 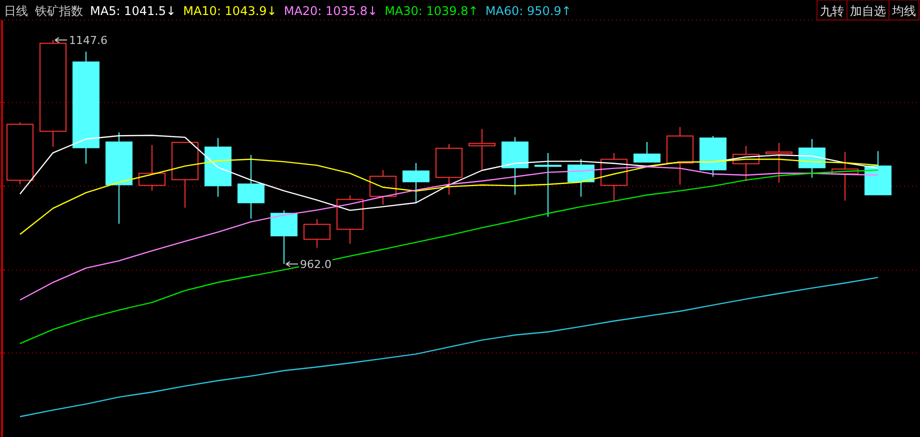 What do you see at coordinates (431, 11) in the screenshot?
I see `text: MA30: 1039.8↑` at bounding box center [431, 11].